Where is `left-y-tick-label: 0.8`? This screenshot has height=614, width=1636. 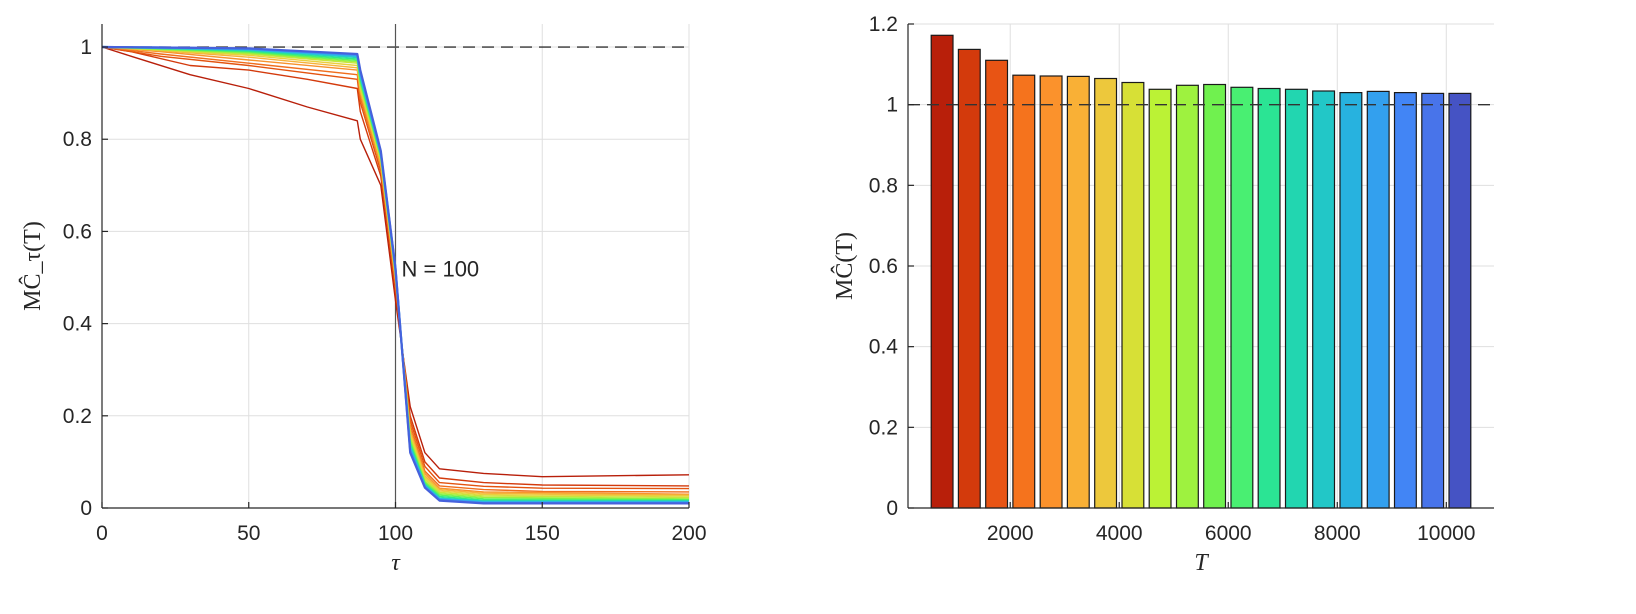 left-y-tick-label: 0.8 is located at coordinates (77, 139).